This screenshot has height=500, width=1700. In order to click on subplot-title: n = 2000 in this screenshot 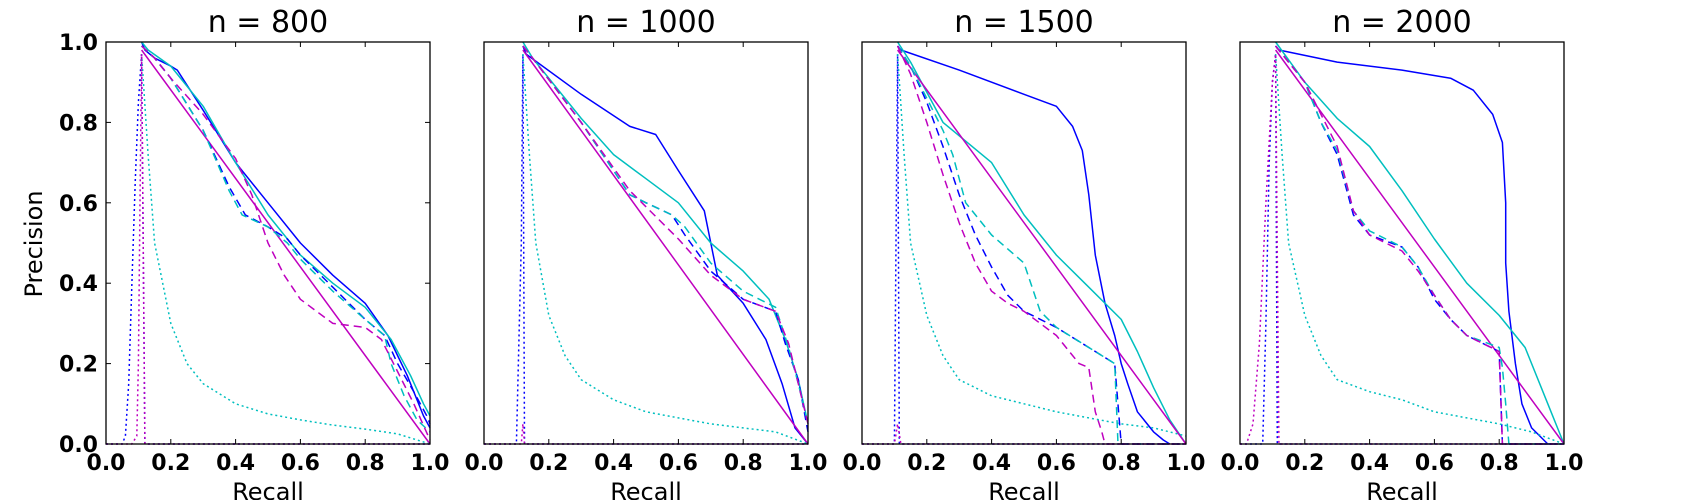, I will do `click(1402, 22)`.